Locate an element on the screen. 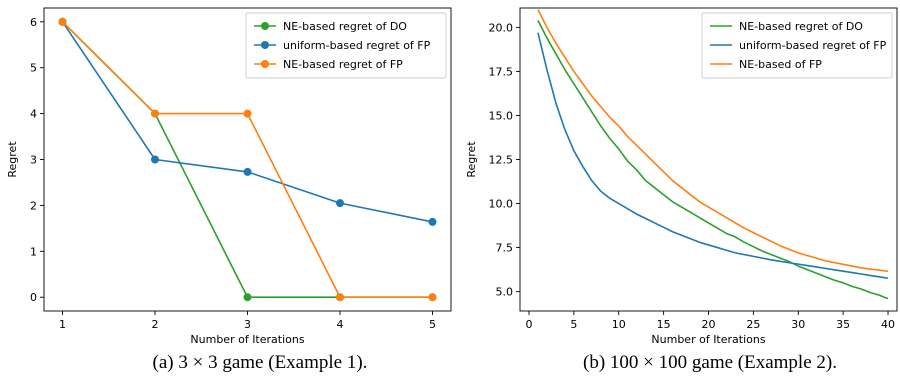 This screenshot has height=389, width=900. y-tick-label: 0 is located at coordinates (33, 297).